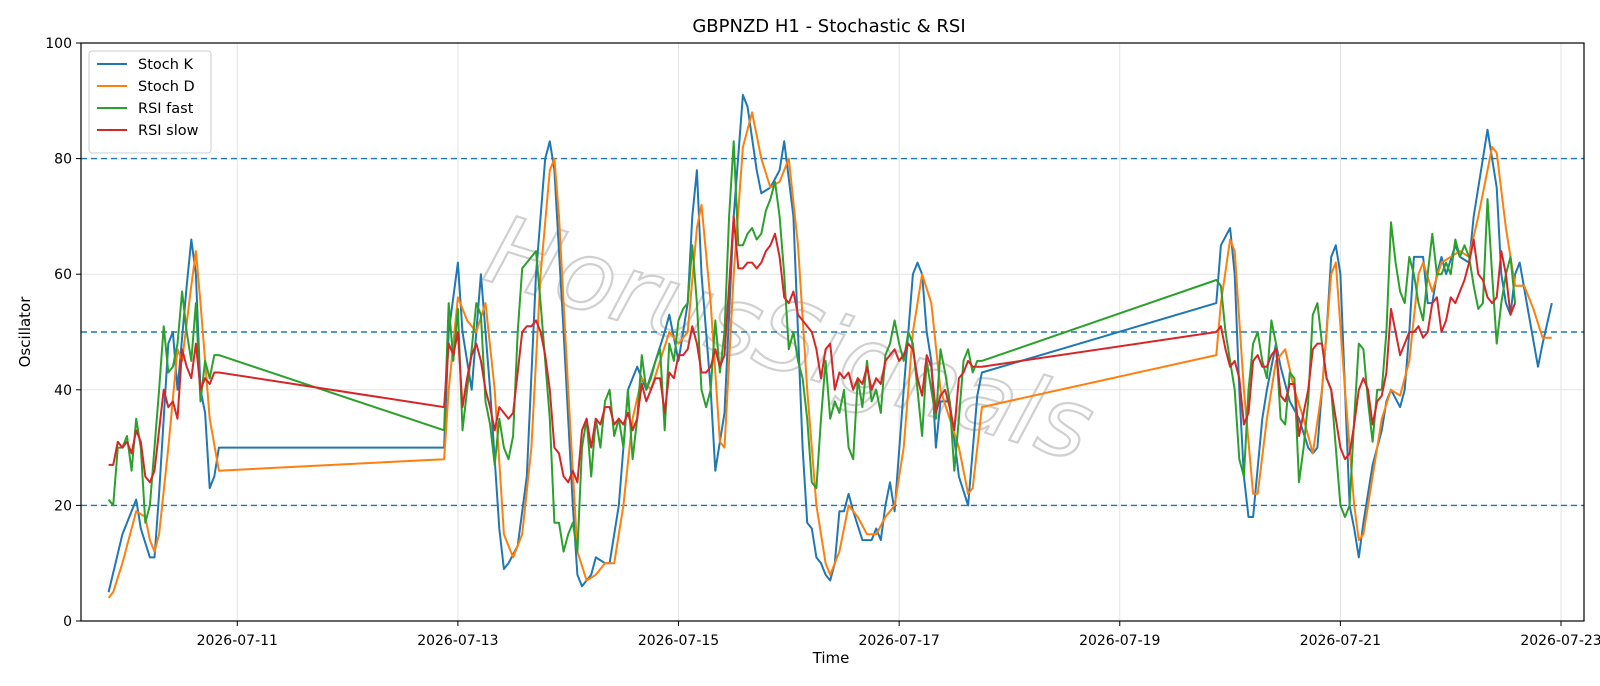  I want to click on y-tick-label: 20, so click(63, 506).